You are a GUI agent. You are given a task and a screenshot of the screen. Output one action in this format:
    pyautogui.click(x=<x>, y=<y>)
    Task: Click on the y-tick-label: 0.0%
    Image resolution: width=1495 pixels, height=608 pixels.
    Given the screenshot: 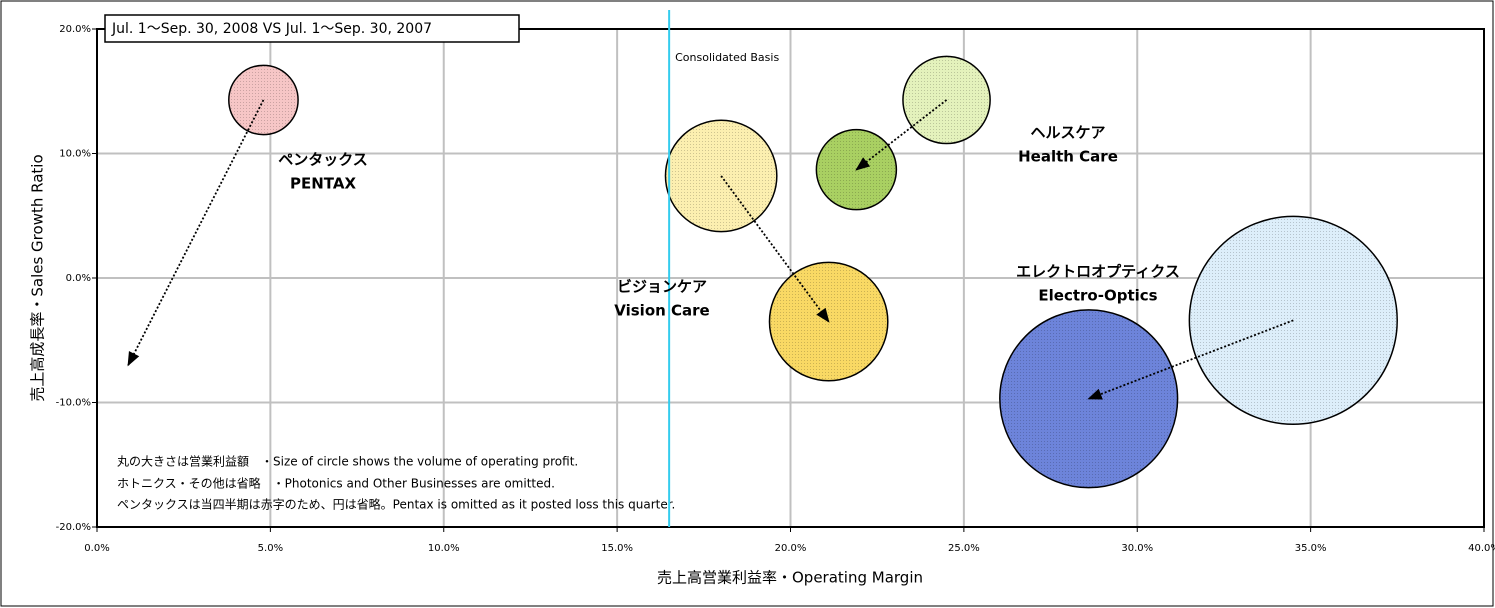 What is the action you would take?
    pyautogui.click(x=78, y=278)
    